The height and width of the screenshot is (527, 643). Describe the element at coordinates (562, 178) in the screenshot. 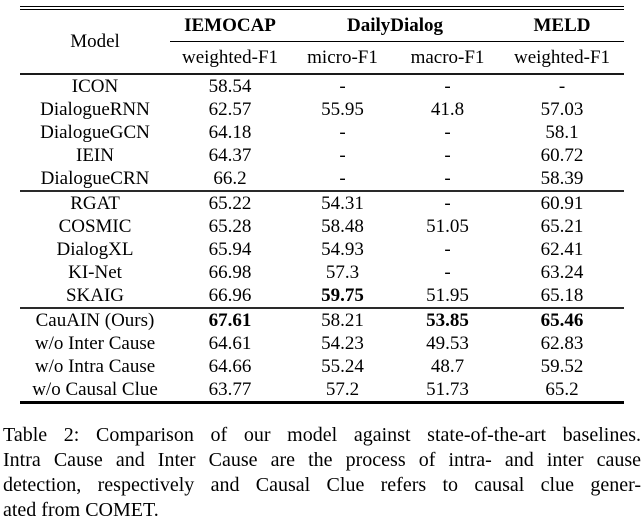

I see `score-cell: 58.39` at that location.